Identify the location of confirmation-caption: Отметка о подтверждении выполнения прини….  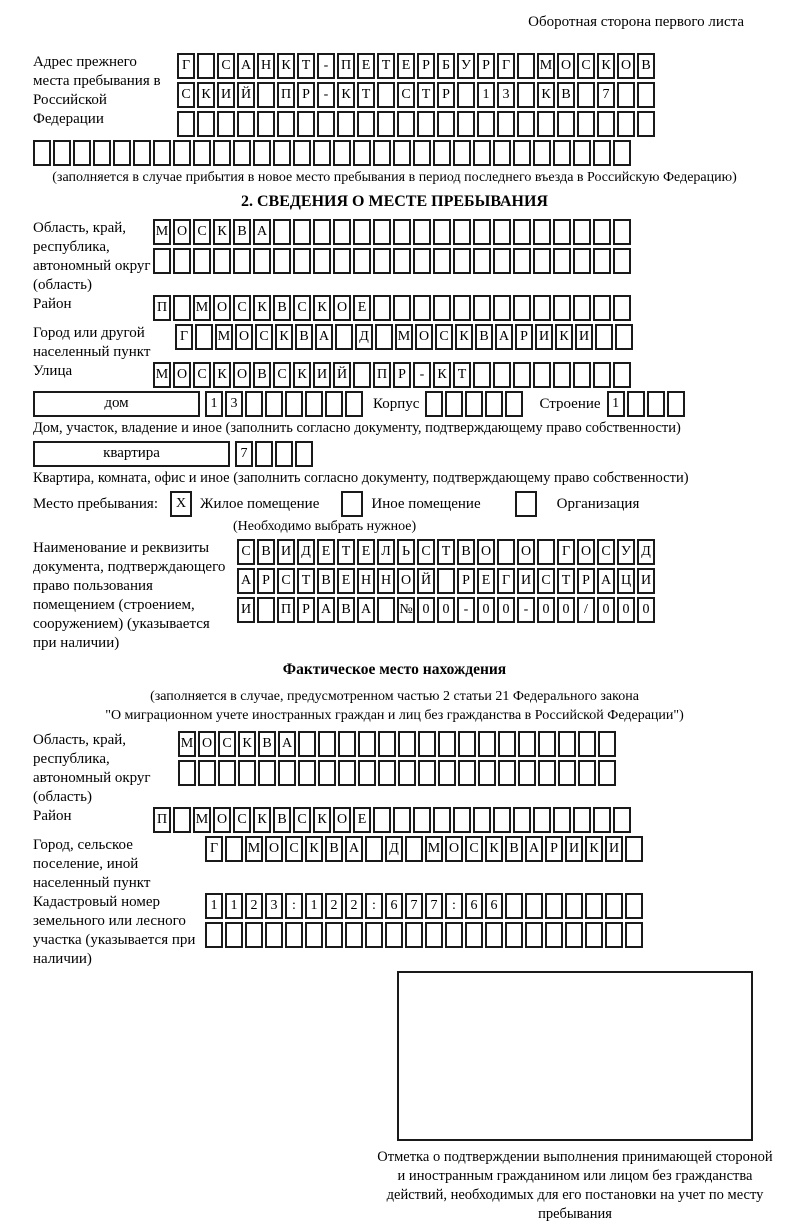
(575, 1185).